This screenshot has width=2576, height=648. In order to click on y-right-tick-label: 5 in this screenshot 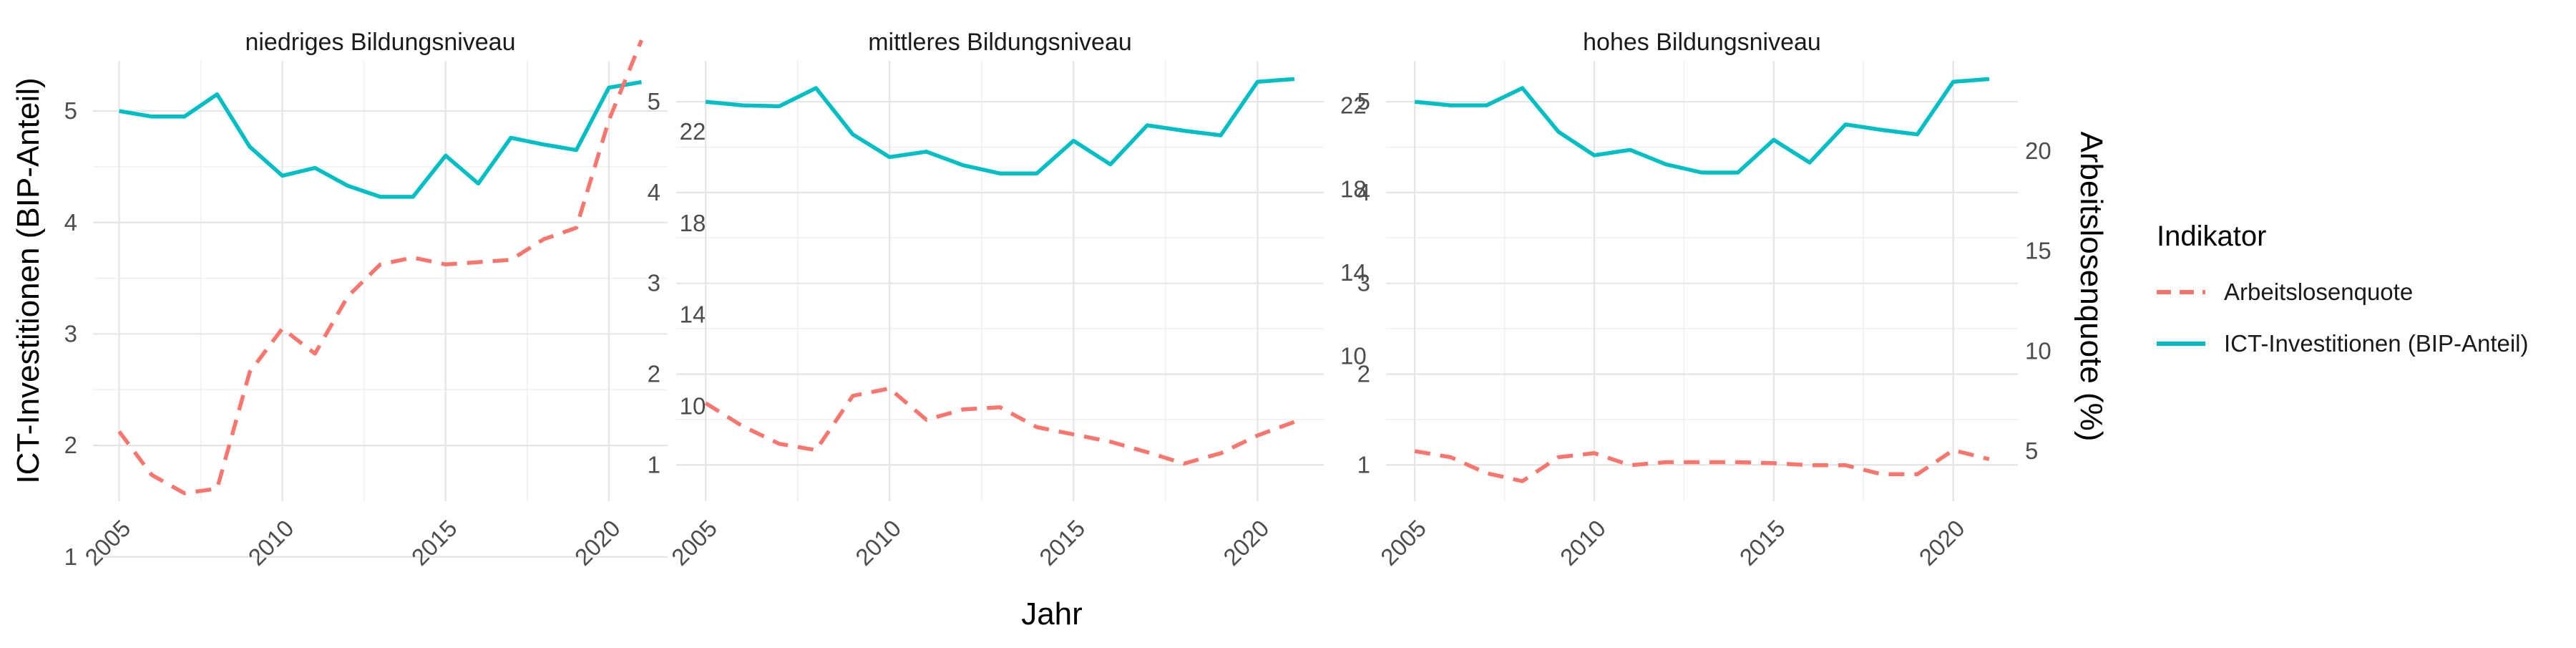, I will do `click(2031, 451)`.